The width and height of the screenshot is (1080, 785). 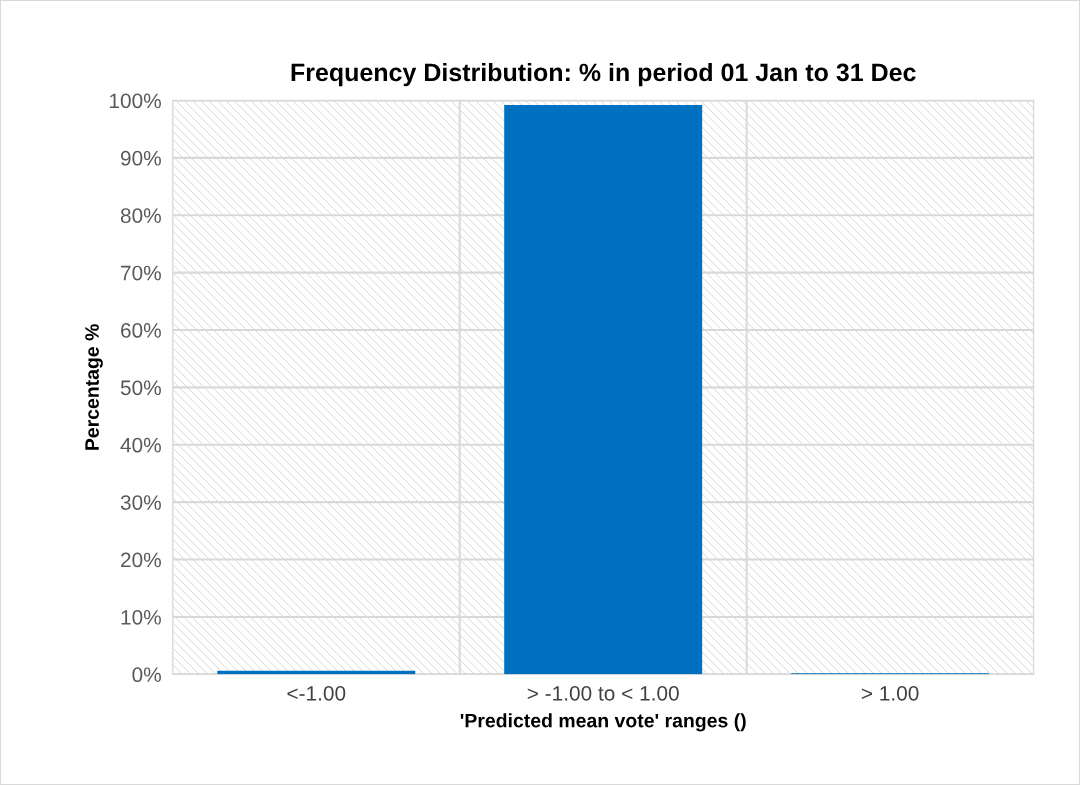 What do you see at coordinates (140, 158) in the screenshot?
I see `y-tick-label: 90%` at bounding box center [140, 158].